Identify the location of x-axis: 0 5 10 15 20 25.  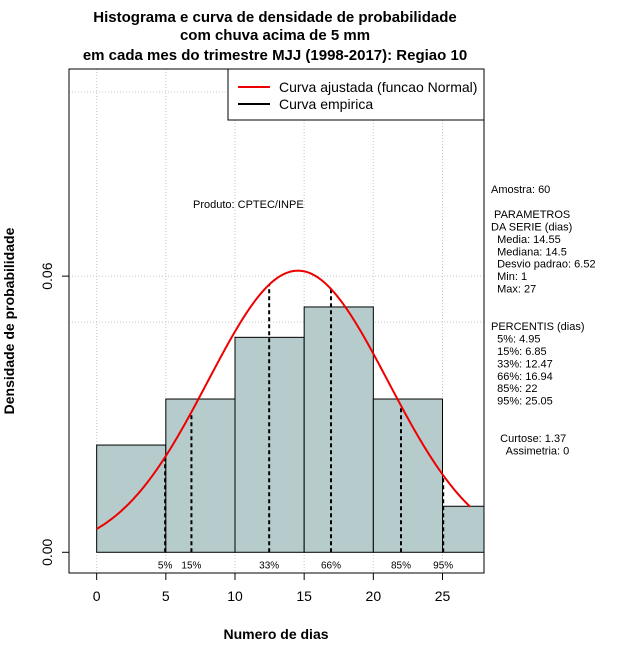
(272, 588).